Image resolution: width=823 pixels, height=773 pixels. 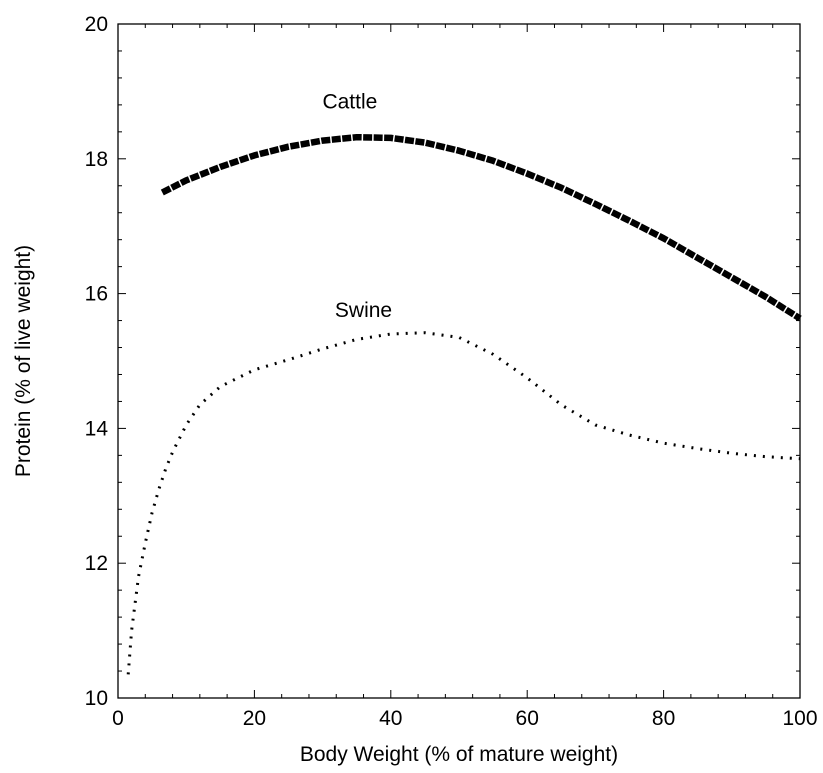 What do you see at coordinates (96, 698) in the screenshot?
I see `y-tick-label: 10` at bounding box center [96, 698].